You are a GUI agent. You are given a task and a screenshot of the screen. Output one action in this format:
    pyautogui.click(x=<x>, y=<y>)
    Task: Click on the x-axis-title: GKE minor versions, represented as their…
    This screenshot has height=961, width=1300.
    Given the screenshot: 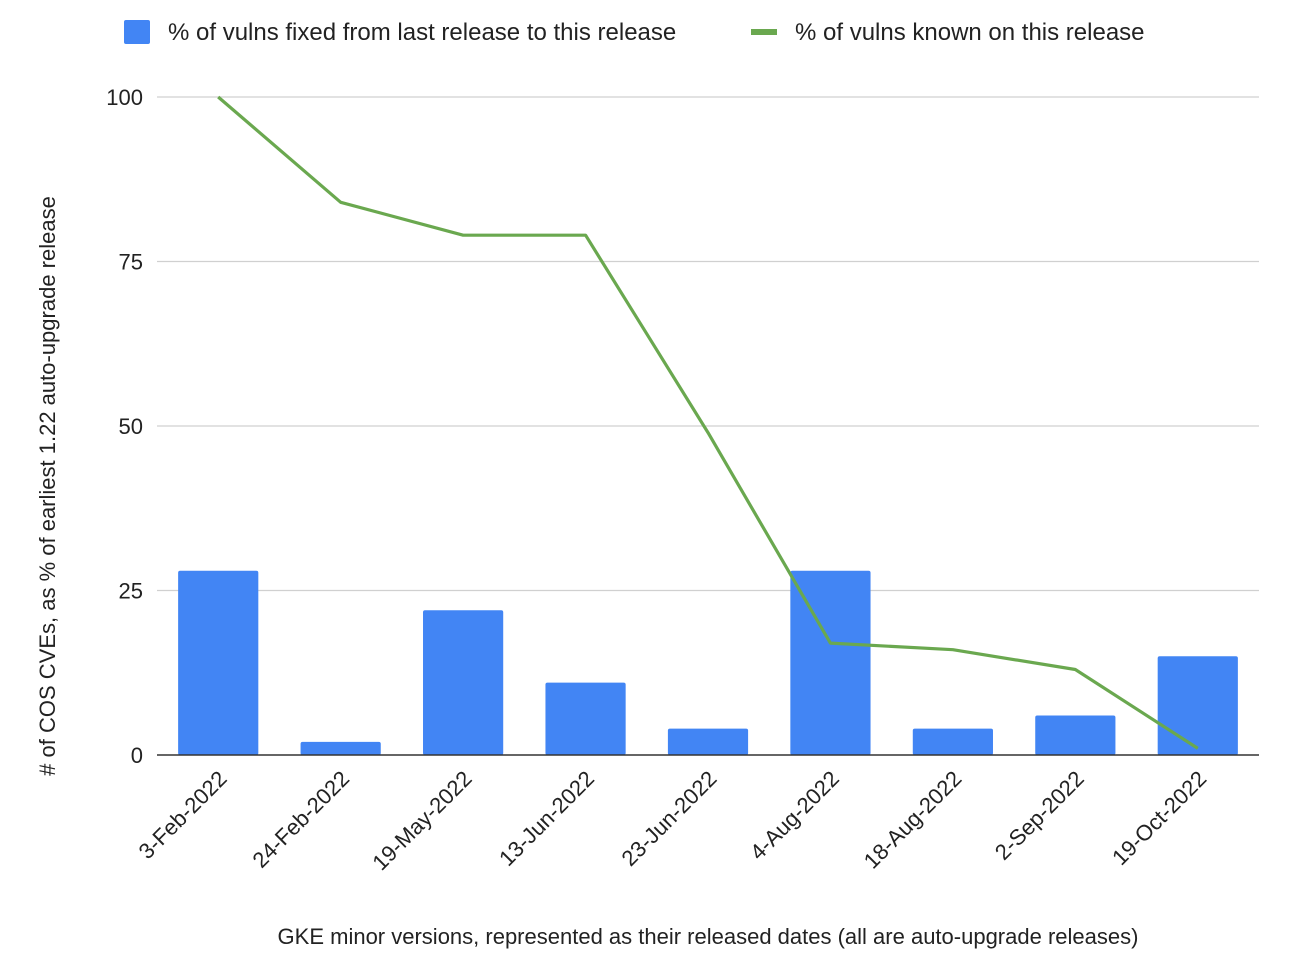 What is the action you would take?
    pyautogui.click(x=708, y=936)
    